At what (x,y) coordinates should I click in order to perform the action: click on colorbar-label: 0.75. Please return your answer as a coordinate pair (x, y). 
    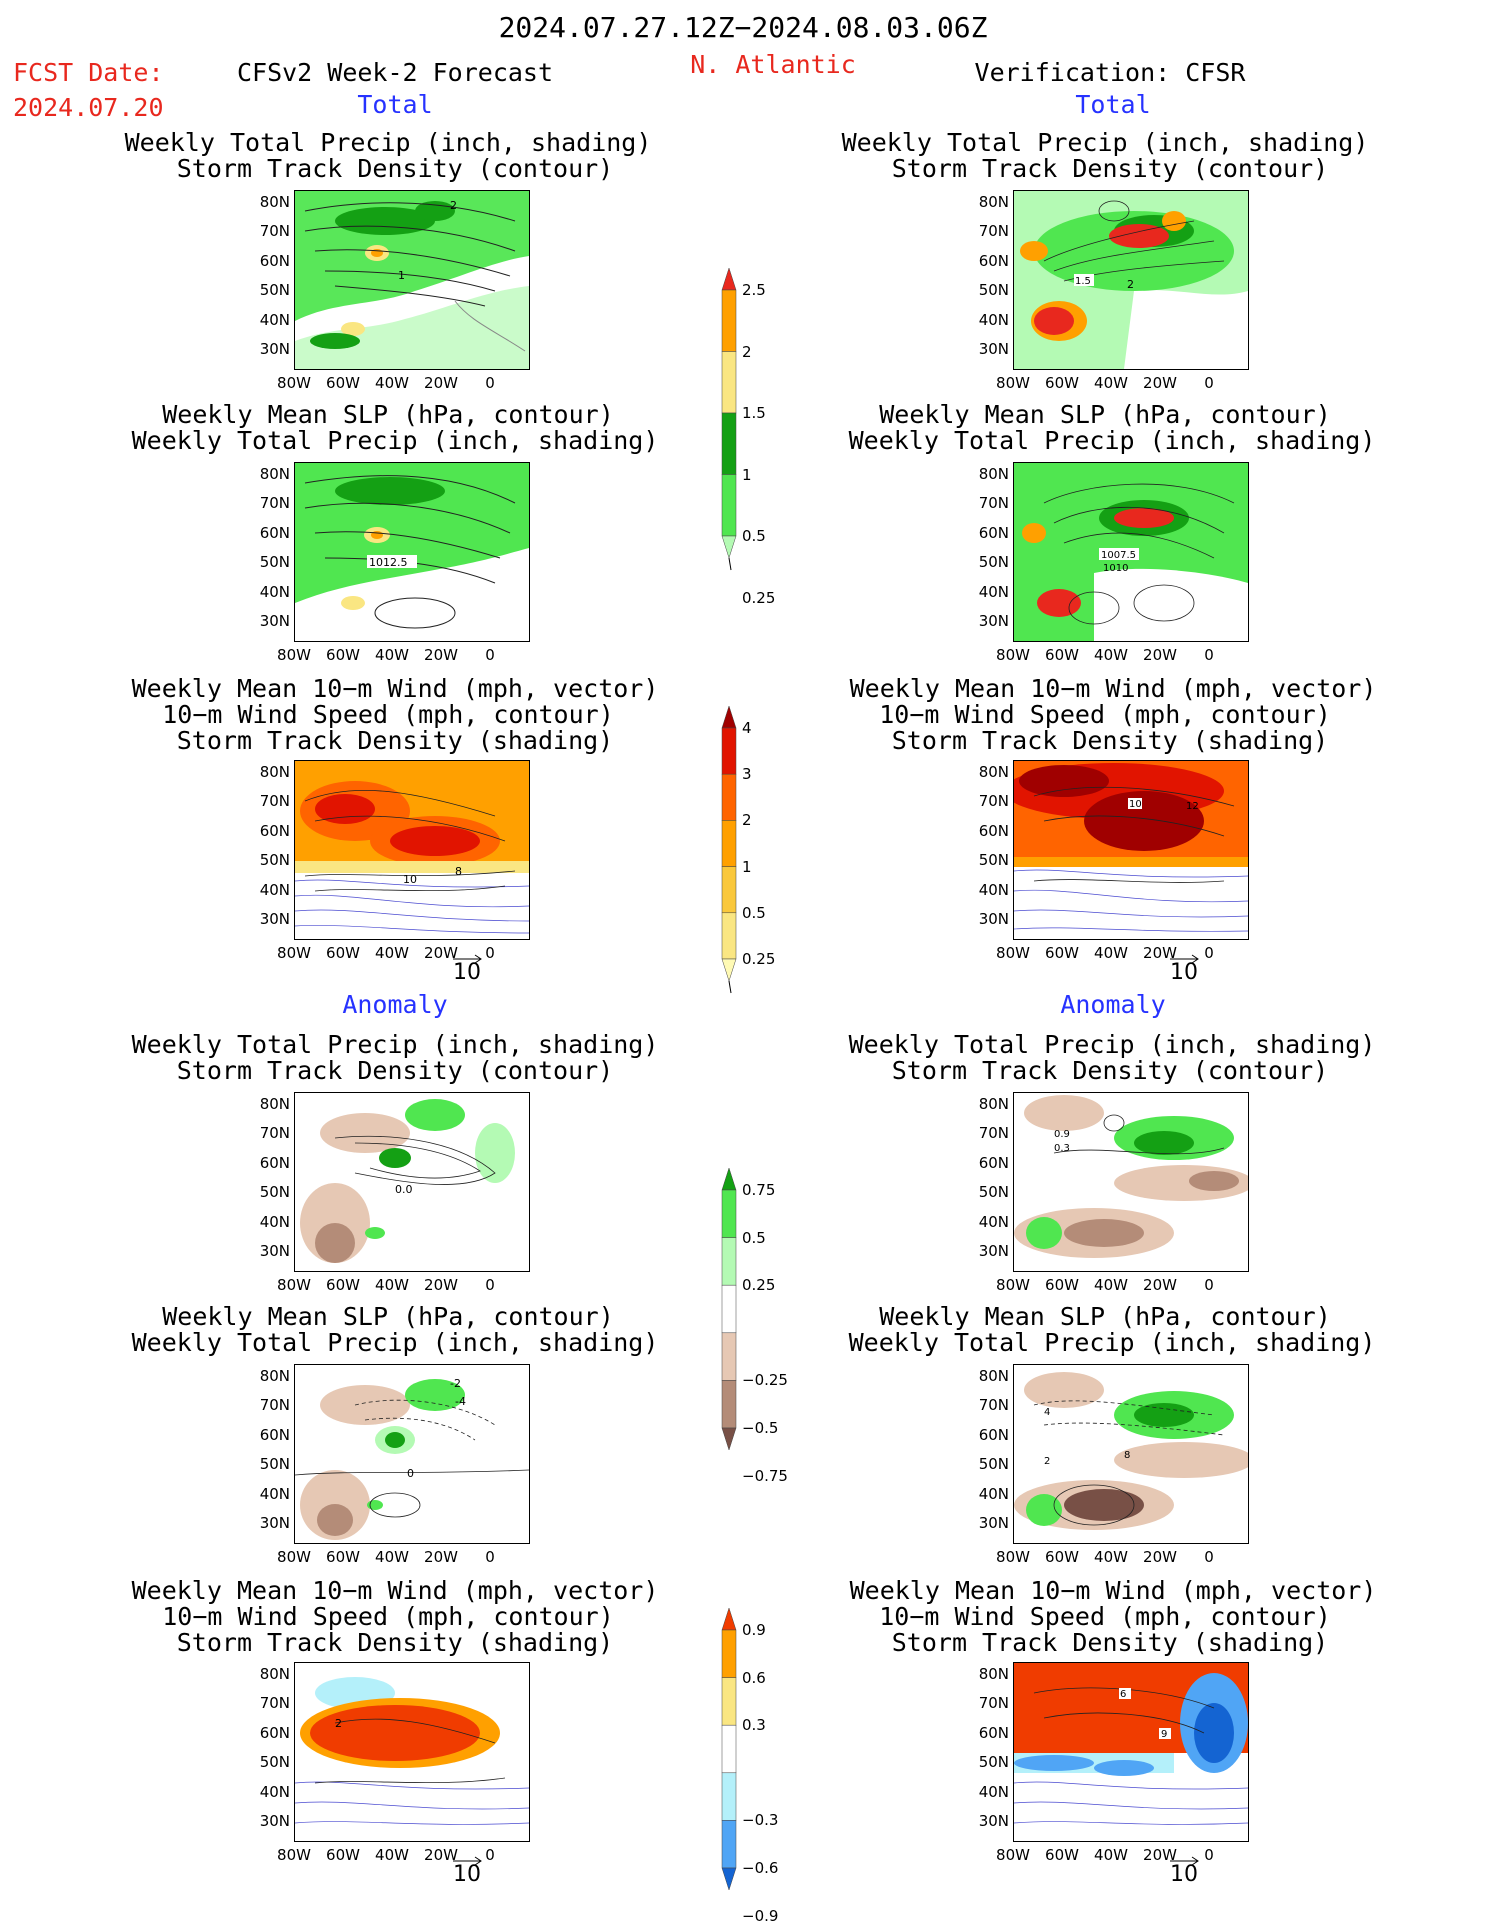
    Looking at the image, I should click on (759, 1190).